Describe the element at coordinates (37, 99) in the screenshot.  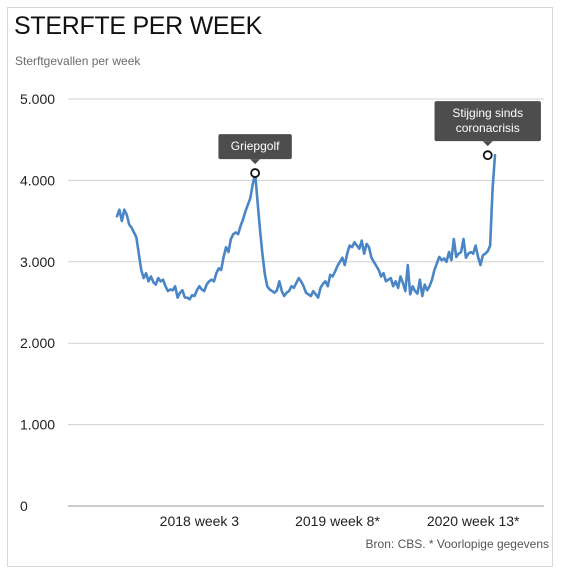
I see `y-tick-label: 5.000` at that location.